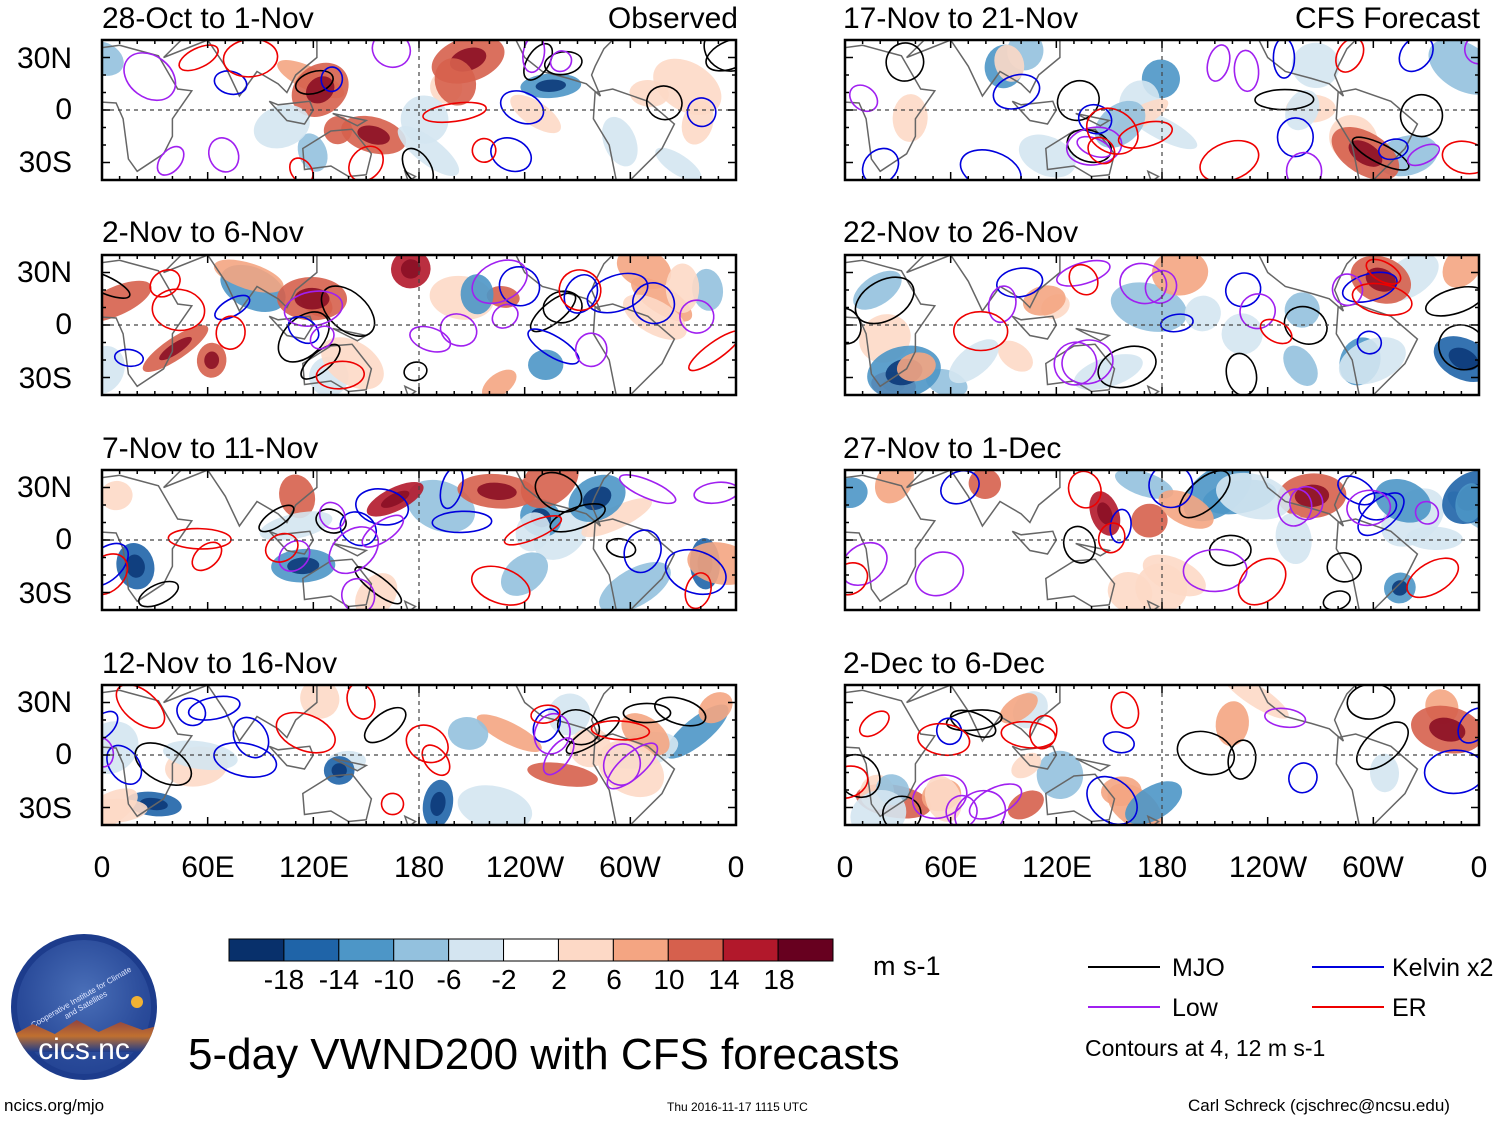 The width and height of the screenshot is (1510, 1121). I want to click on logo-sun-icon, so click(137, 1002).